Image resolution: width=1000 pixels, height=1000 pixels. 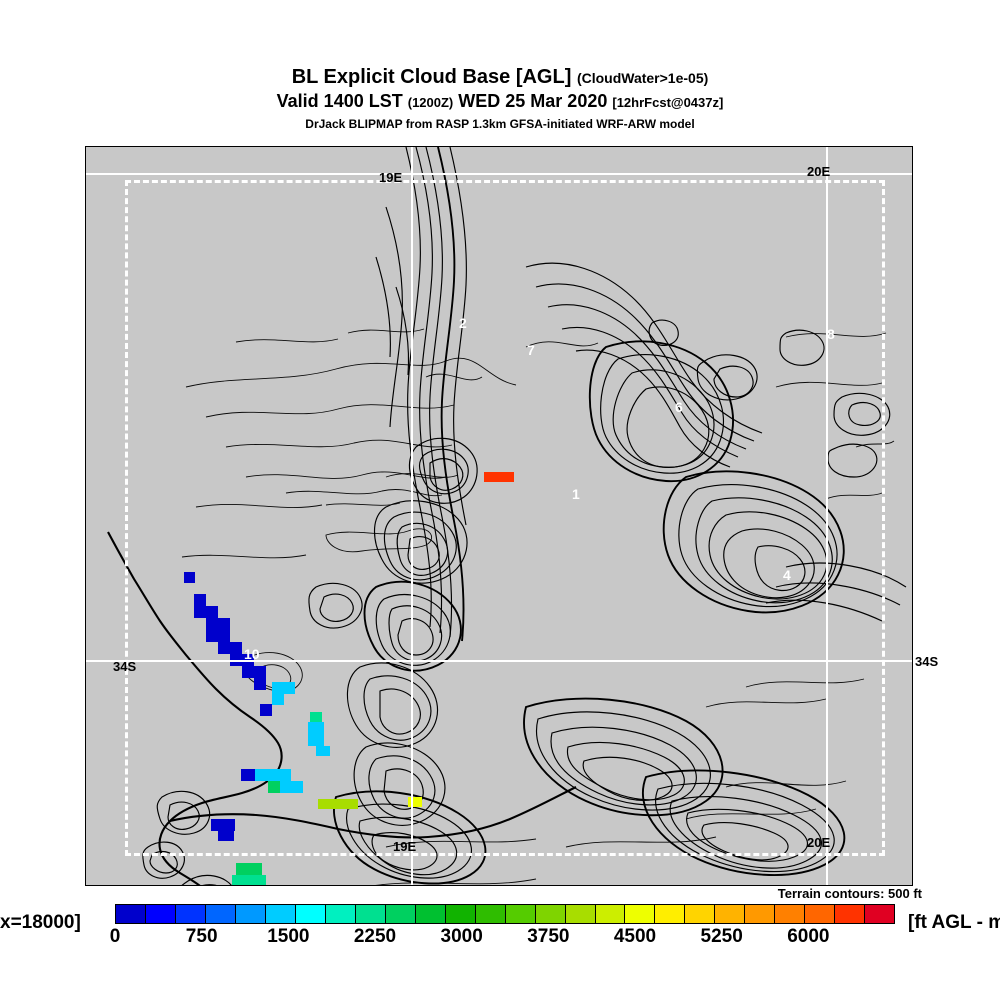 What do you see at coordinates (499, 661) in the screenshot?
I see `gridline-lat-34s` at bounding box center [499, 661].